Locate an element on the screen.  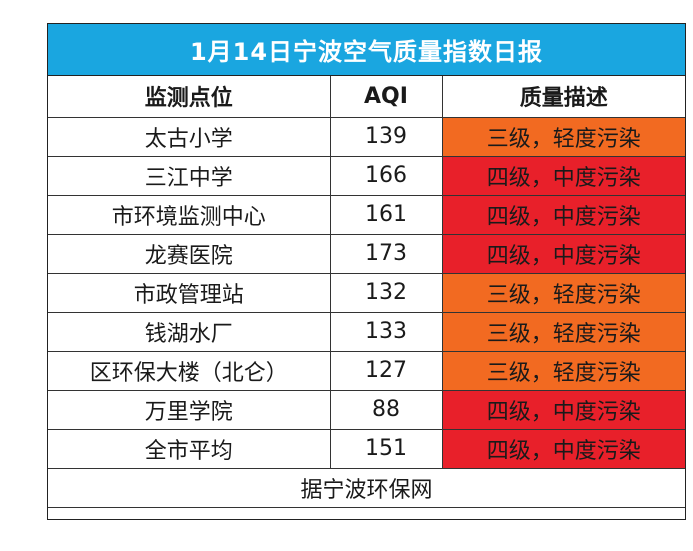
header-aqi: AQI is located at coordinates (386, 97).